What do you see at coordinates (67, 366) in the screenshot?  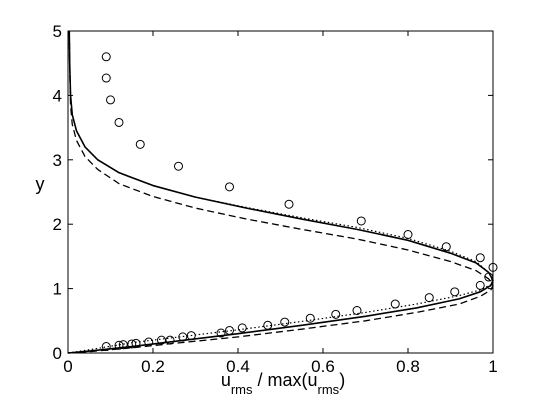 I see `x-tick-label: 0` at bounding box center [67, 366].